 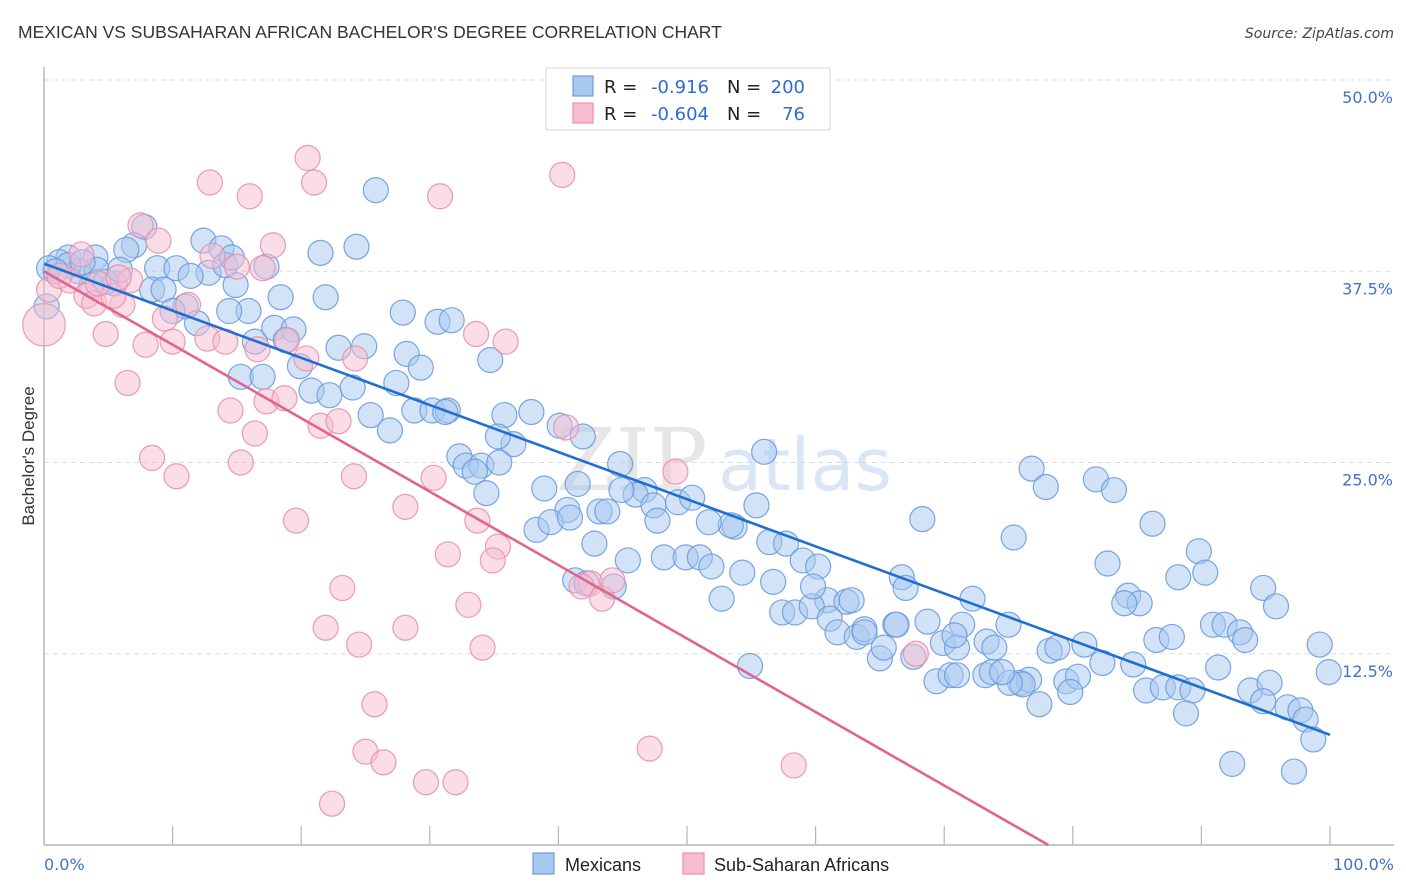 I want to click on legend-n-value-mexicans: 200, so click(x=788, y=87).